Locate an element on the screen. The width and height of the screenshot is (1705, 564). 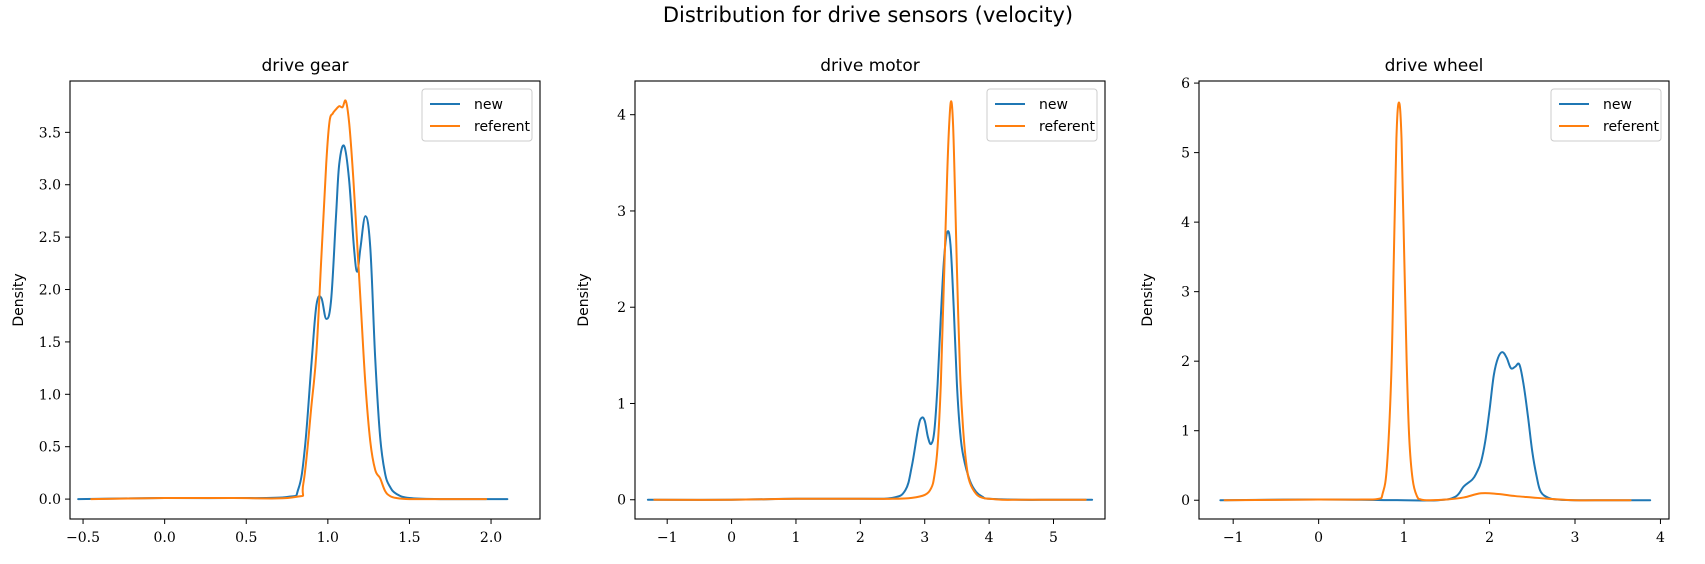
y-tick-label: 3.5 is located at coordinates (50, 133).